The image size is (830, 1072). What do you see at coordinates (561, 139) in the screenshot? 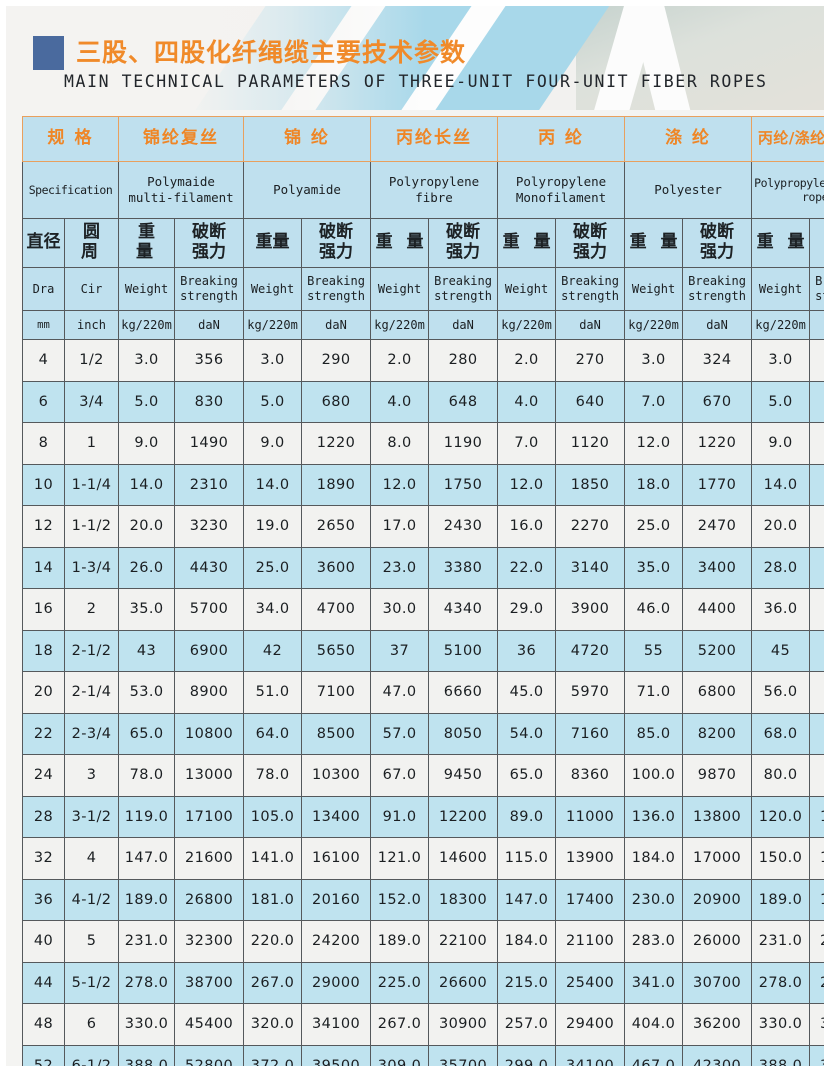
I see `category-polypropylene-mono: 丙 纶` at bounding box center [561, 139].